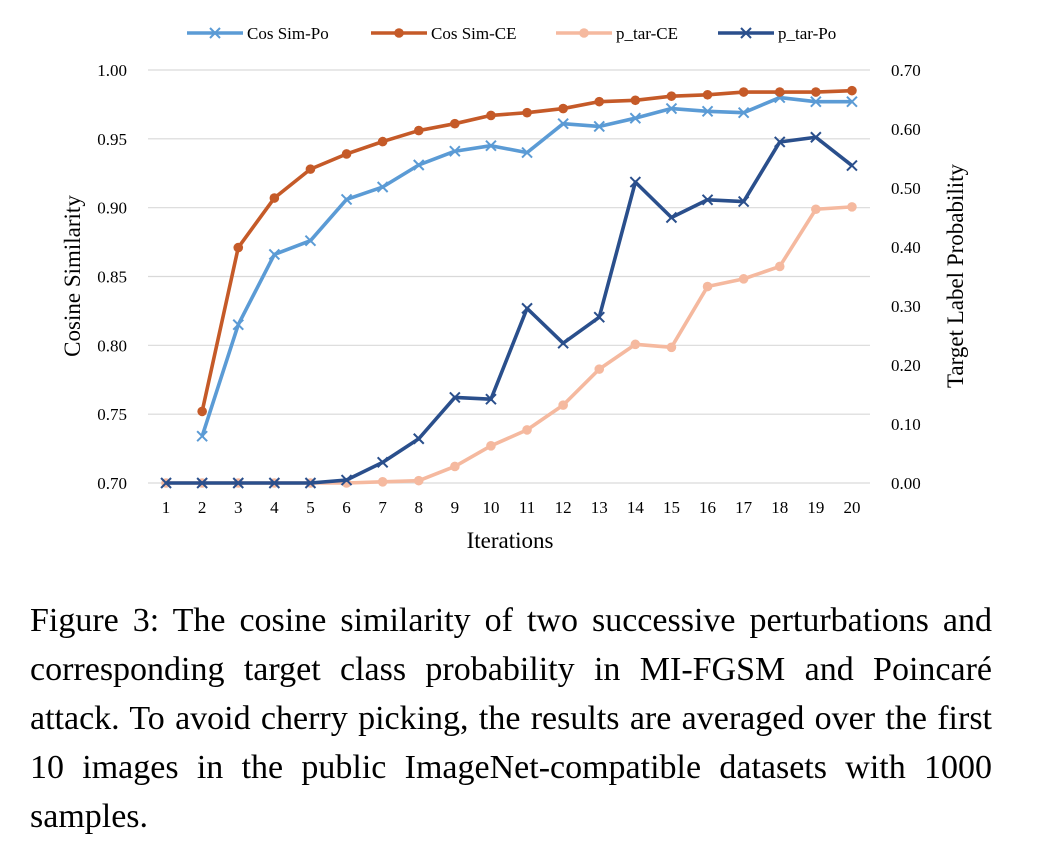  I want to click on right-axis-ticks: 0.00 0.10 0.20 0.30 0.40 0.50 0.60 0.70, so click(906, 277).